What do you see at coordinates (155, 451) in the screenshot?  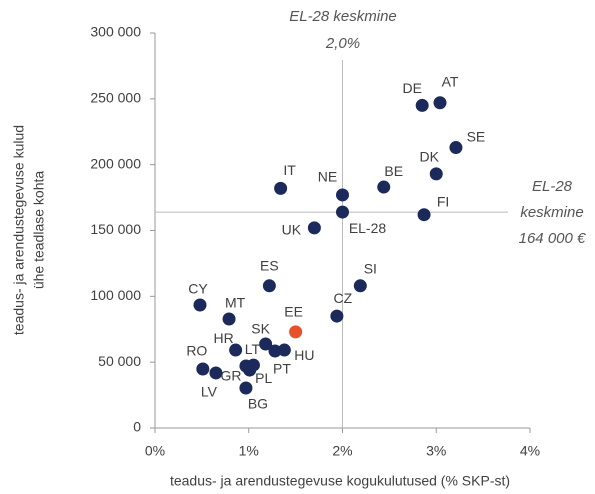 I see `x-tick-label: 0%` at bounding box center [155, 451].